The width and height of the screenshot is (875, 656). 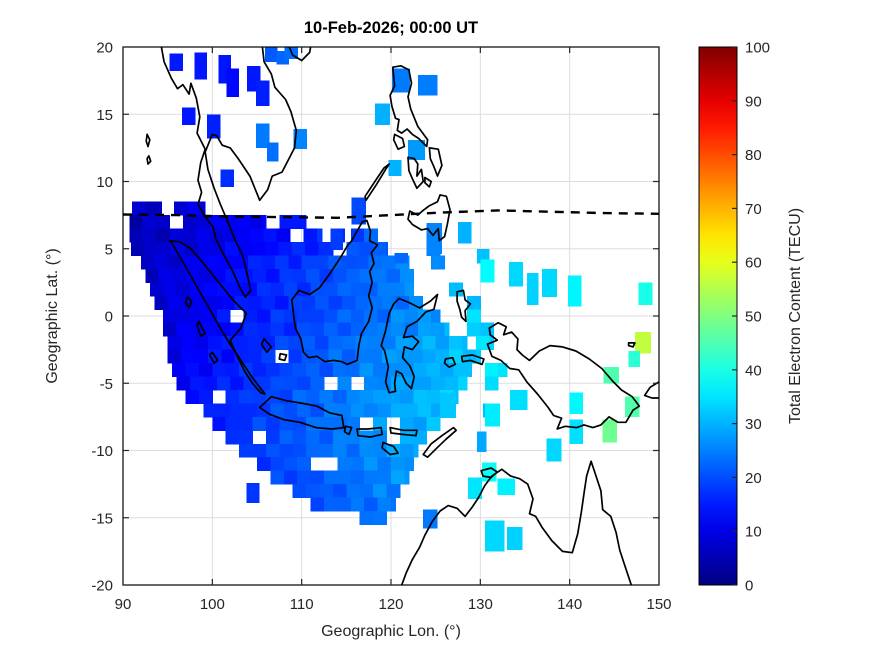 What do you see at coordinates (795, 316) in the screenshot?
I see `colorbar-label: Total Electron Content (TECU)` at bounding box center [795, 316].